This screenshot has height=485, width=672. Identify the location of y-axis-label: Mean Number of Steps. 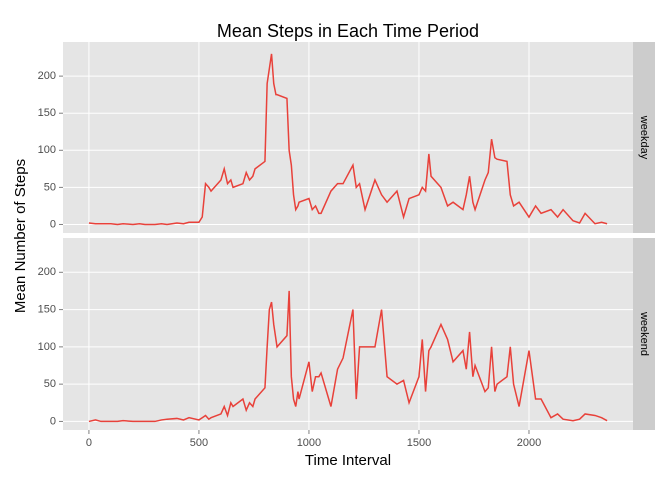
(20, 236).